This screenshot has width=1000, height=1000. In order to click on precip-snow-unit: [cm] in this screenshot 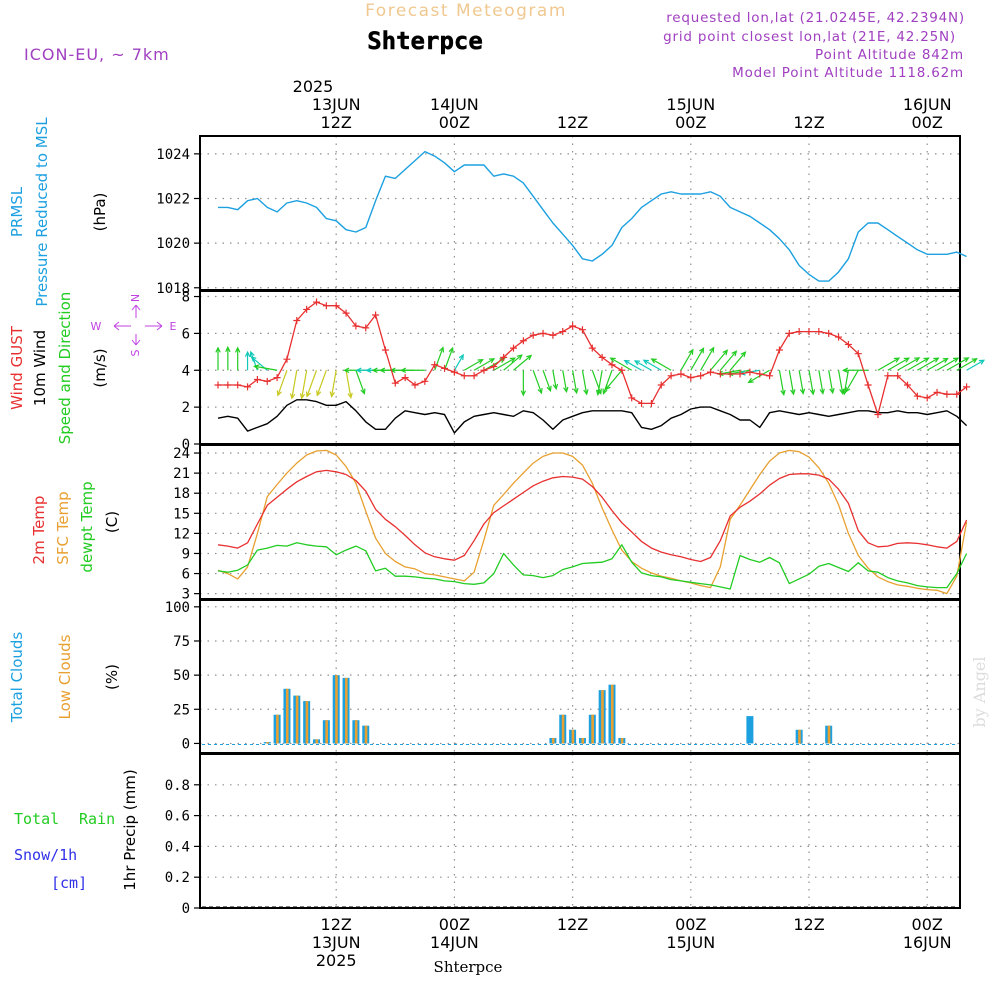, I will do `click(69, 883)`.